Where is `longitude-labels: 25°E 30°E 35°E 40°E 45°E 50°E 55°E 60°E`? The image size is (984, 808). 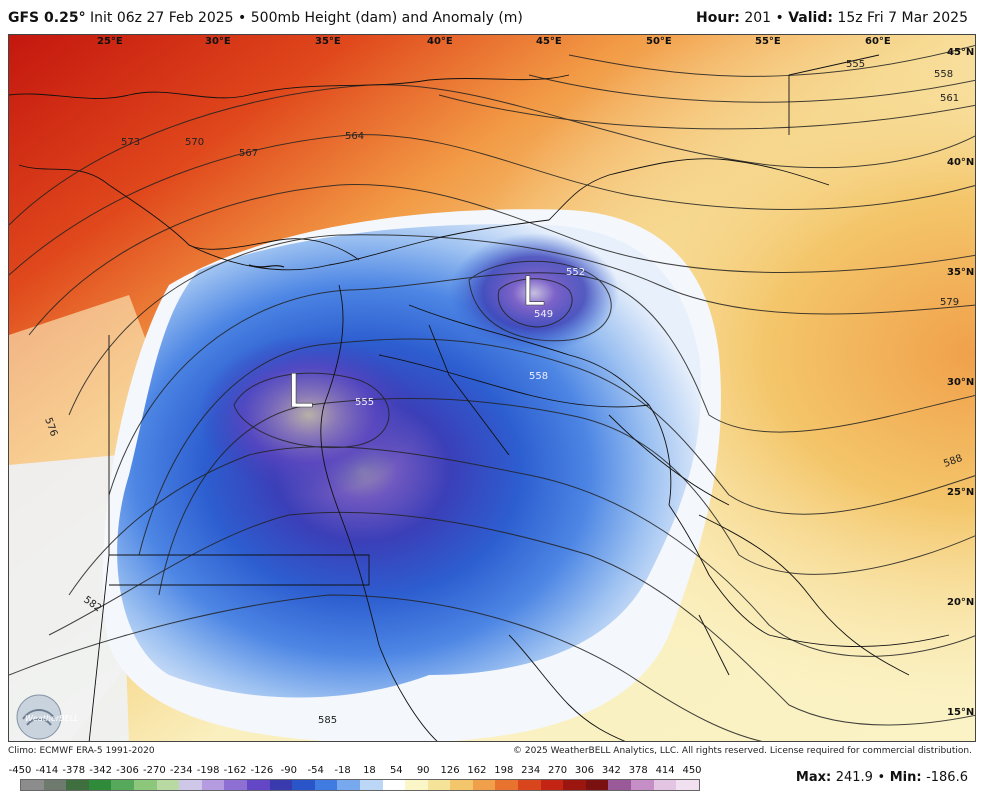
longitude-labels: 25°E 30°E 35°E 40°E 45°E 50°E 55°E 60°E is located at coordinates (494, 41).